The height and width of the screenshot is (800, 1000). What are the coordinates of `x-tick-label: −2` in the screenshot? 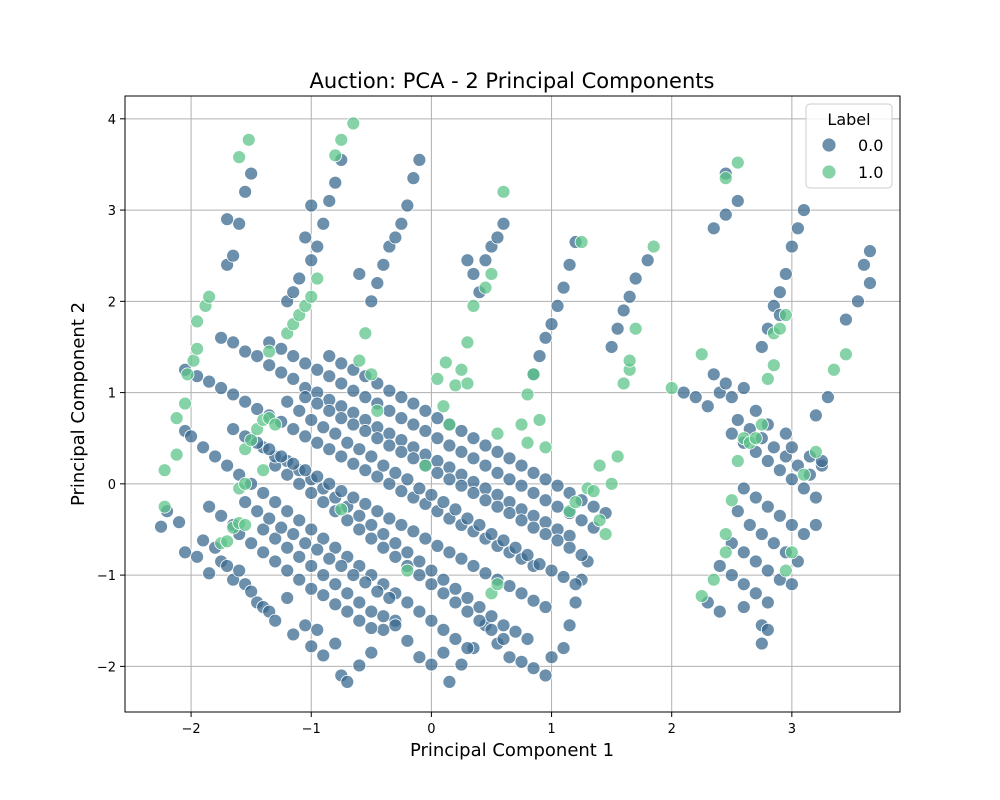 It's located at (190, 729).